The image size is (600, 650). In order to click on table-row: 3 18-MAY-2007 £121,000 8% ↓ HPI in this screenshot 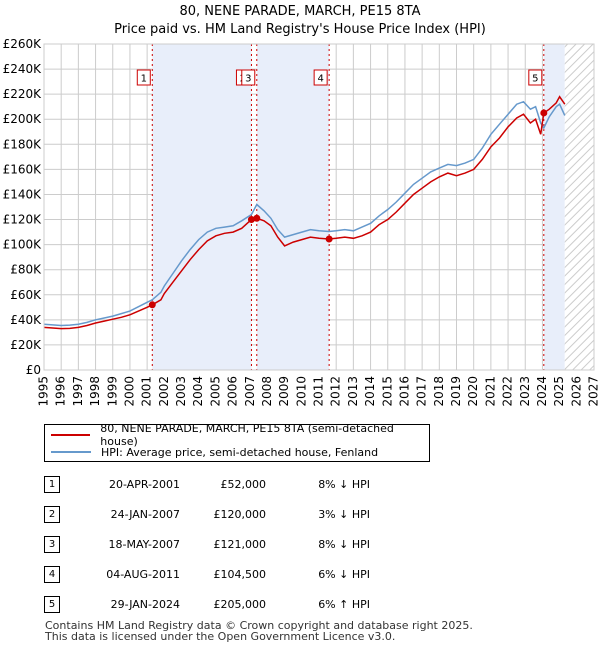, I will do `click(230, 544)`.